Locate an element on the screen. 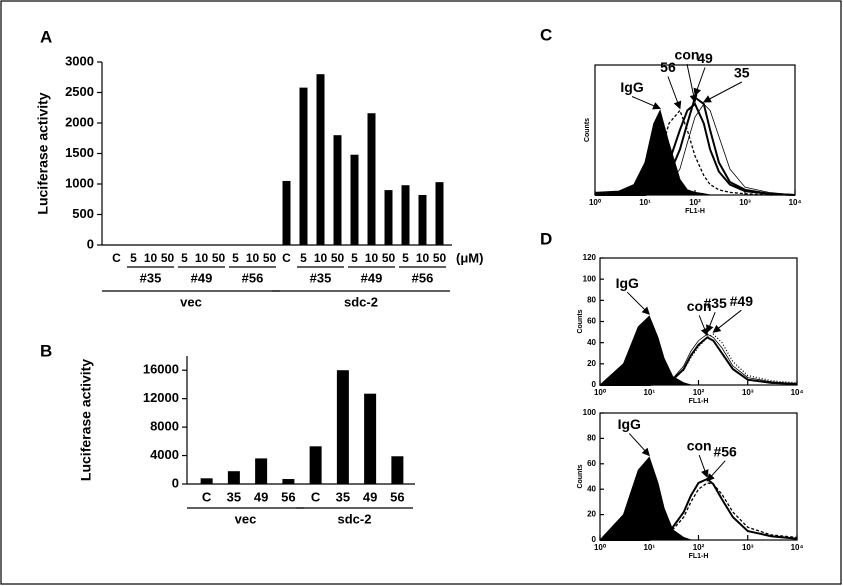 The image size is (843, 586). y-axis-label: Luciferase activity is located at coordinates (43, 153).